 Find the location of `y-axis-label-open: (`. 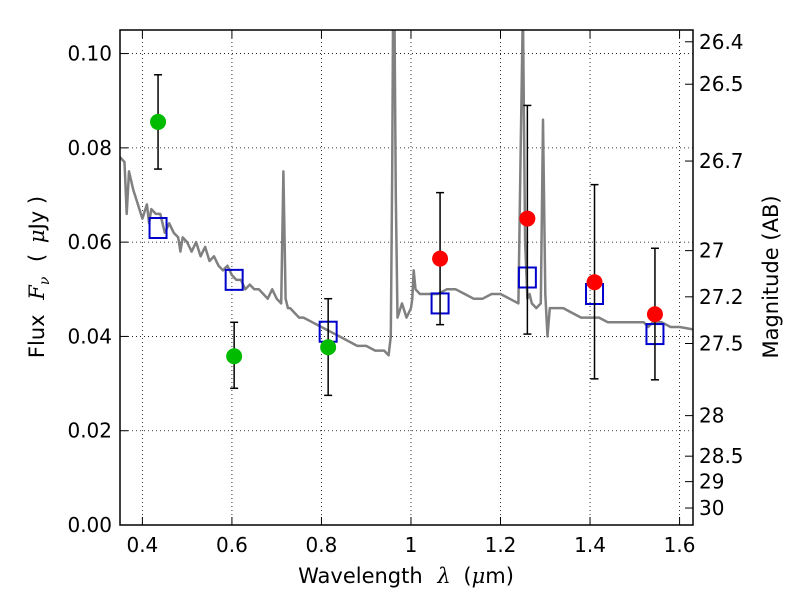

y-axis-label-open: ( is located at coordinates (37, 258).